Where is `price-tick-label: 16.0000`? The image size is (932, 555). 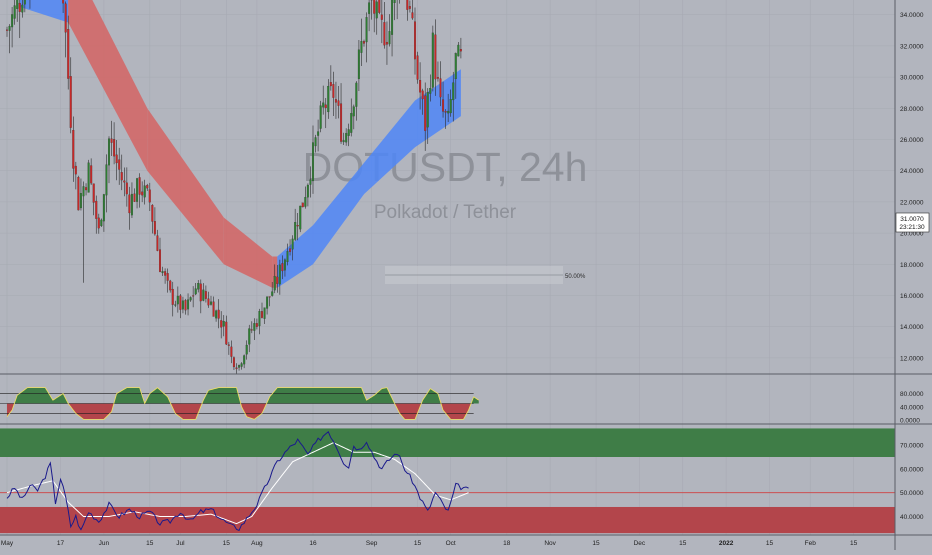 price-tick-label: 16.0000 is located at coordinates (912, 296).